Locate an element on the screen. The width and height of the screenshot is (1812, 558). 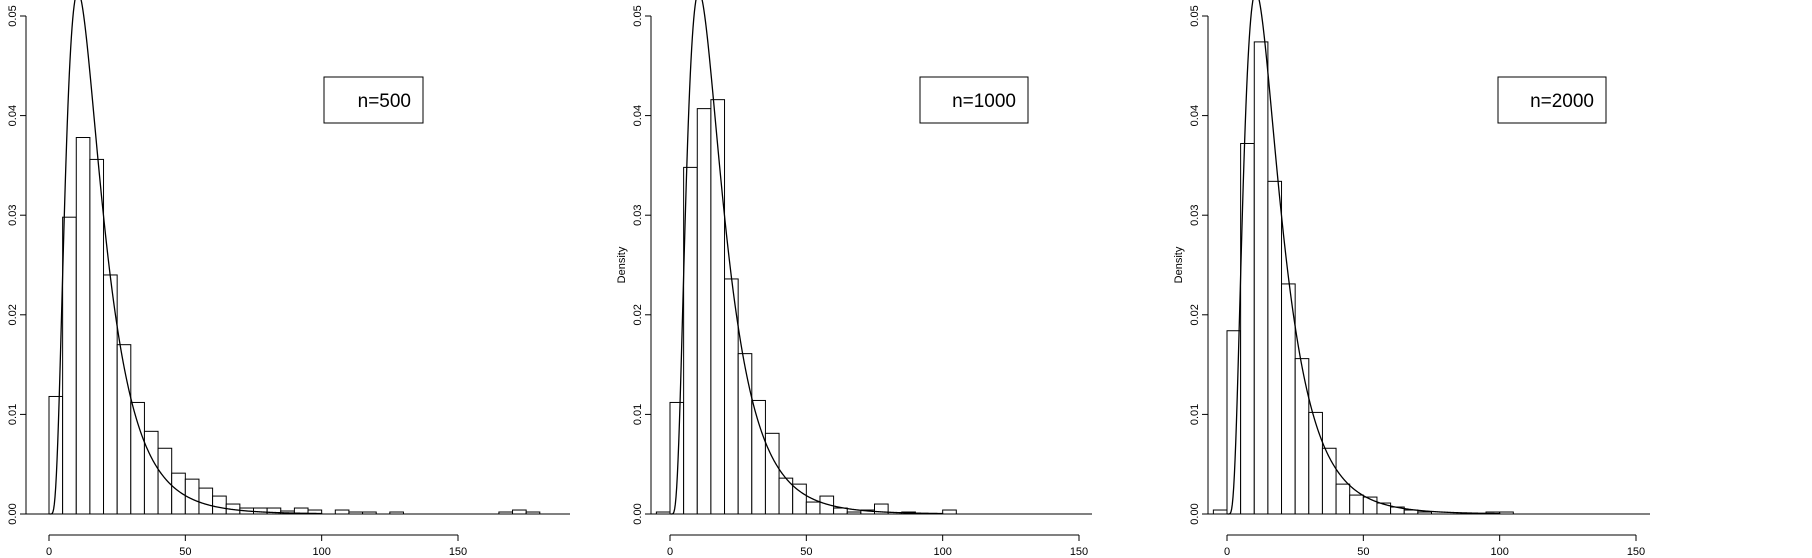
legend-label: n=1000 is located at coordinates (984, 101).